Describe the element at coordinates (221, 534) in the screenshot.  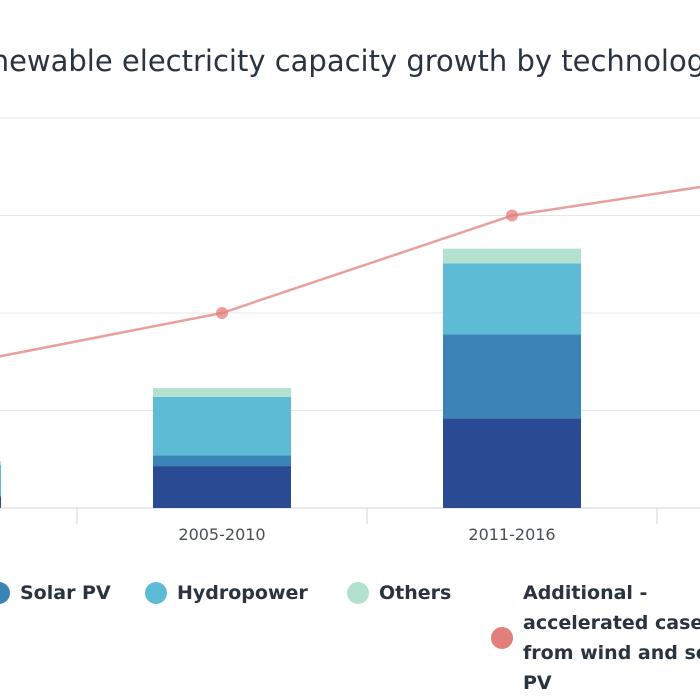
I see `x-tick-label: 2005-2010` at that location.